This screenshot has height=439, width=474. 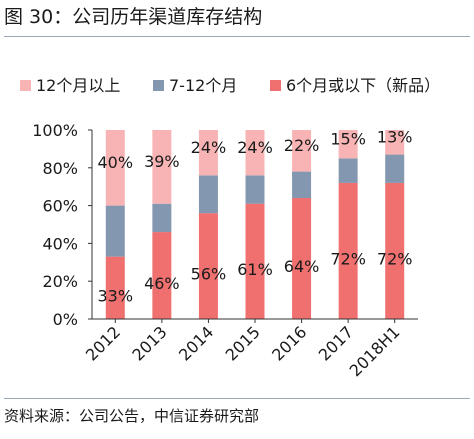 What do you see at coordinates (237, 398) in the screenshot?
I see `source-divider` at bounding box center [237, 398].